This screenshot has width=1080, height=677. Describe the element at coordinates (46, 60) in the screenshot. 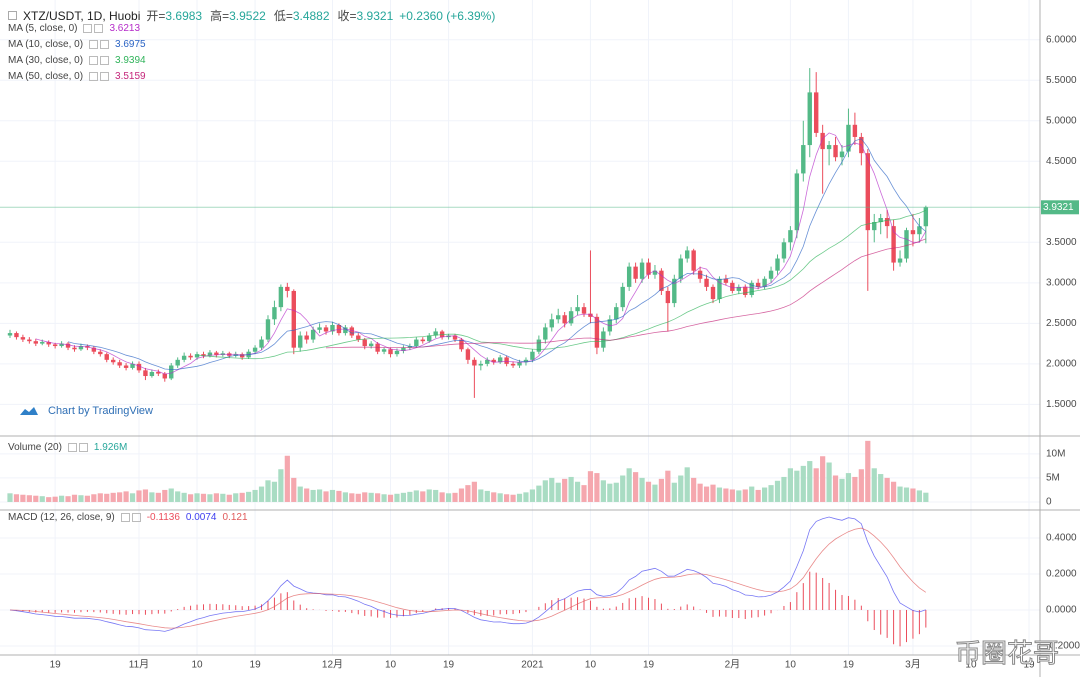

I see `legend-name: MA (30, close, 0)` at that location.